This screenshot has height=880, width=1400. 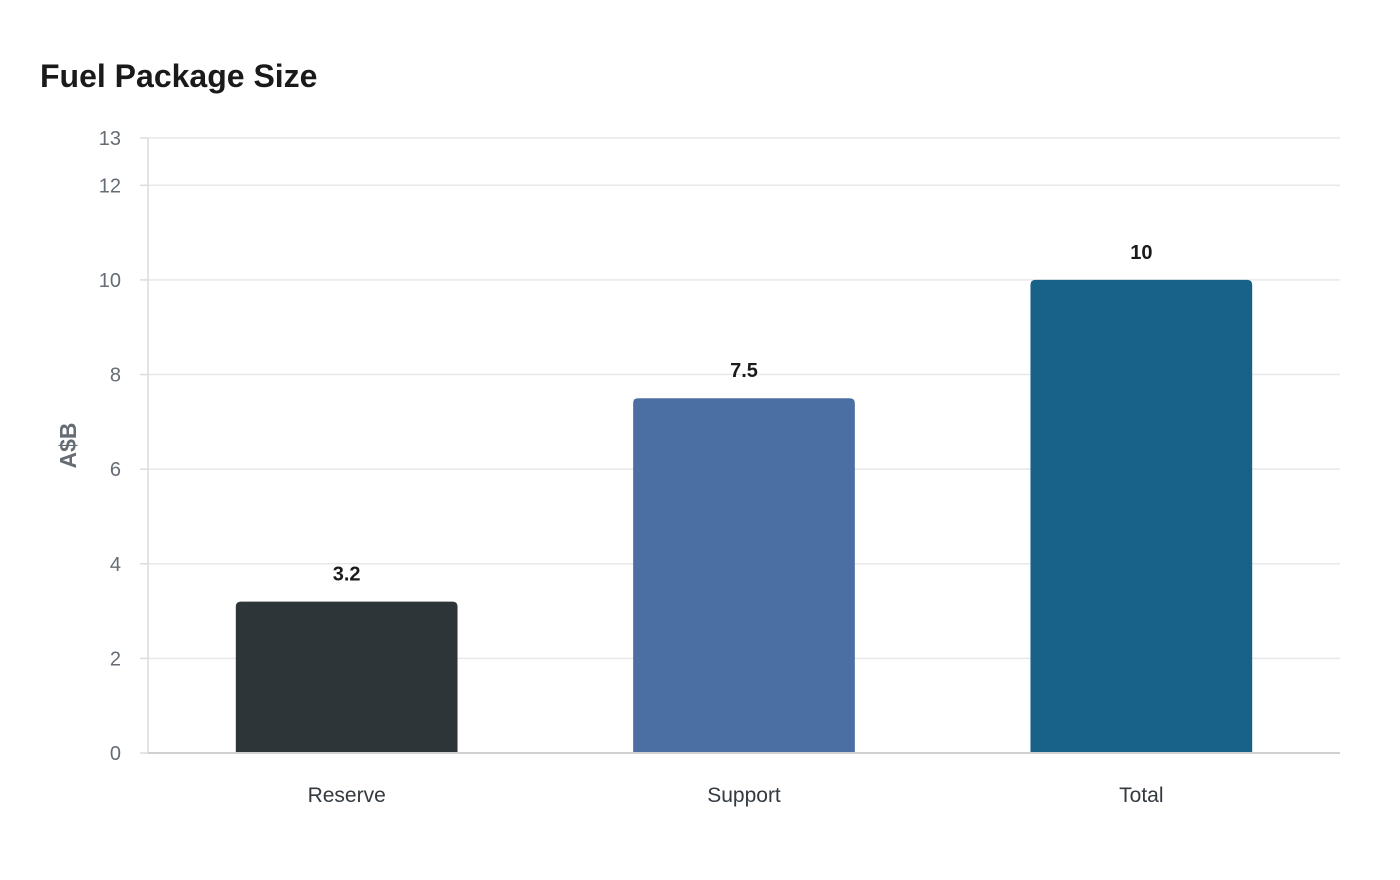 I want to click on chart-title: Fuel Package Size, so click(x=179, y=76).